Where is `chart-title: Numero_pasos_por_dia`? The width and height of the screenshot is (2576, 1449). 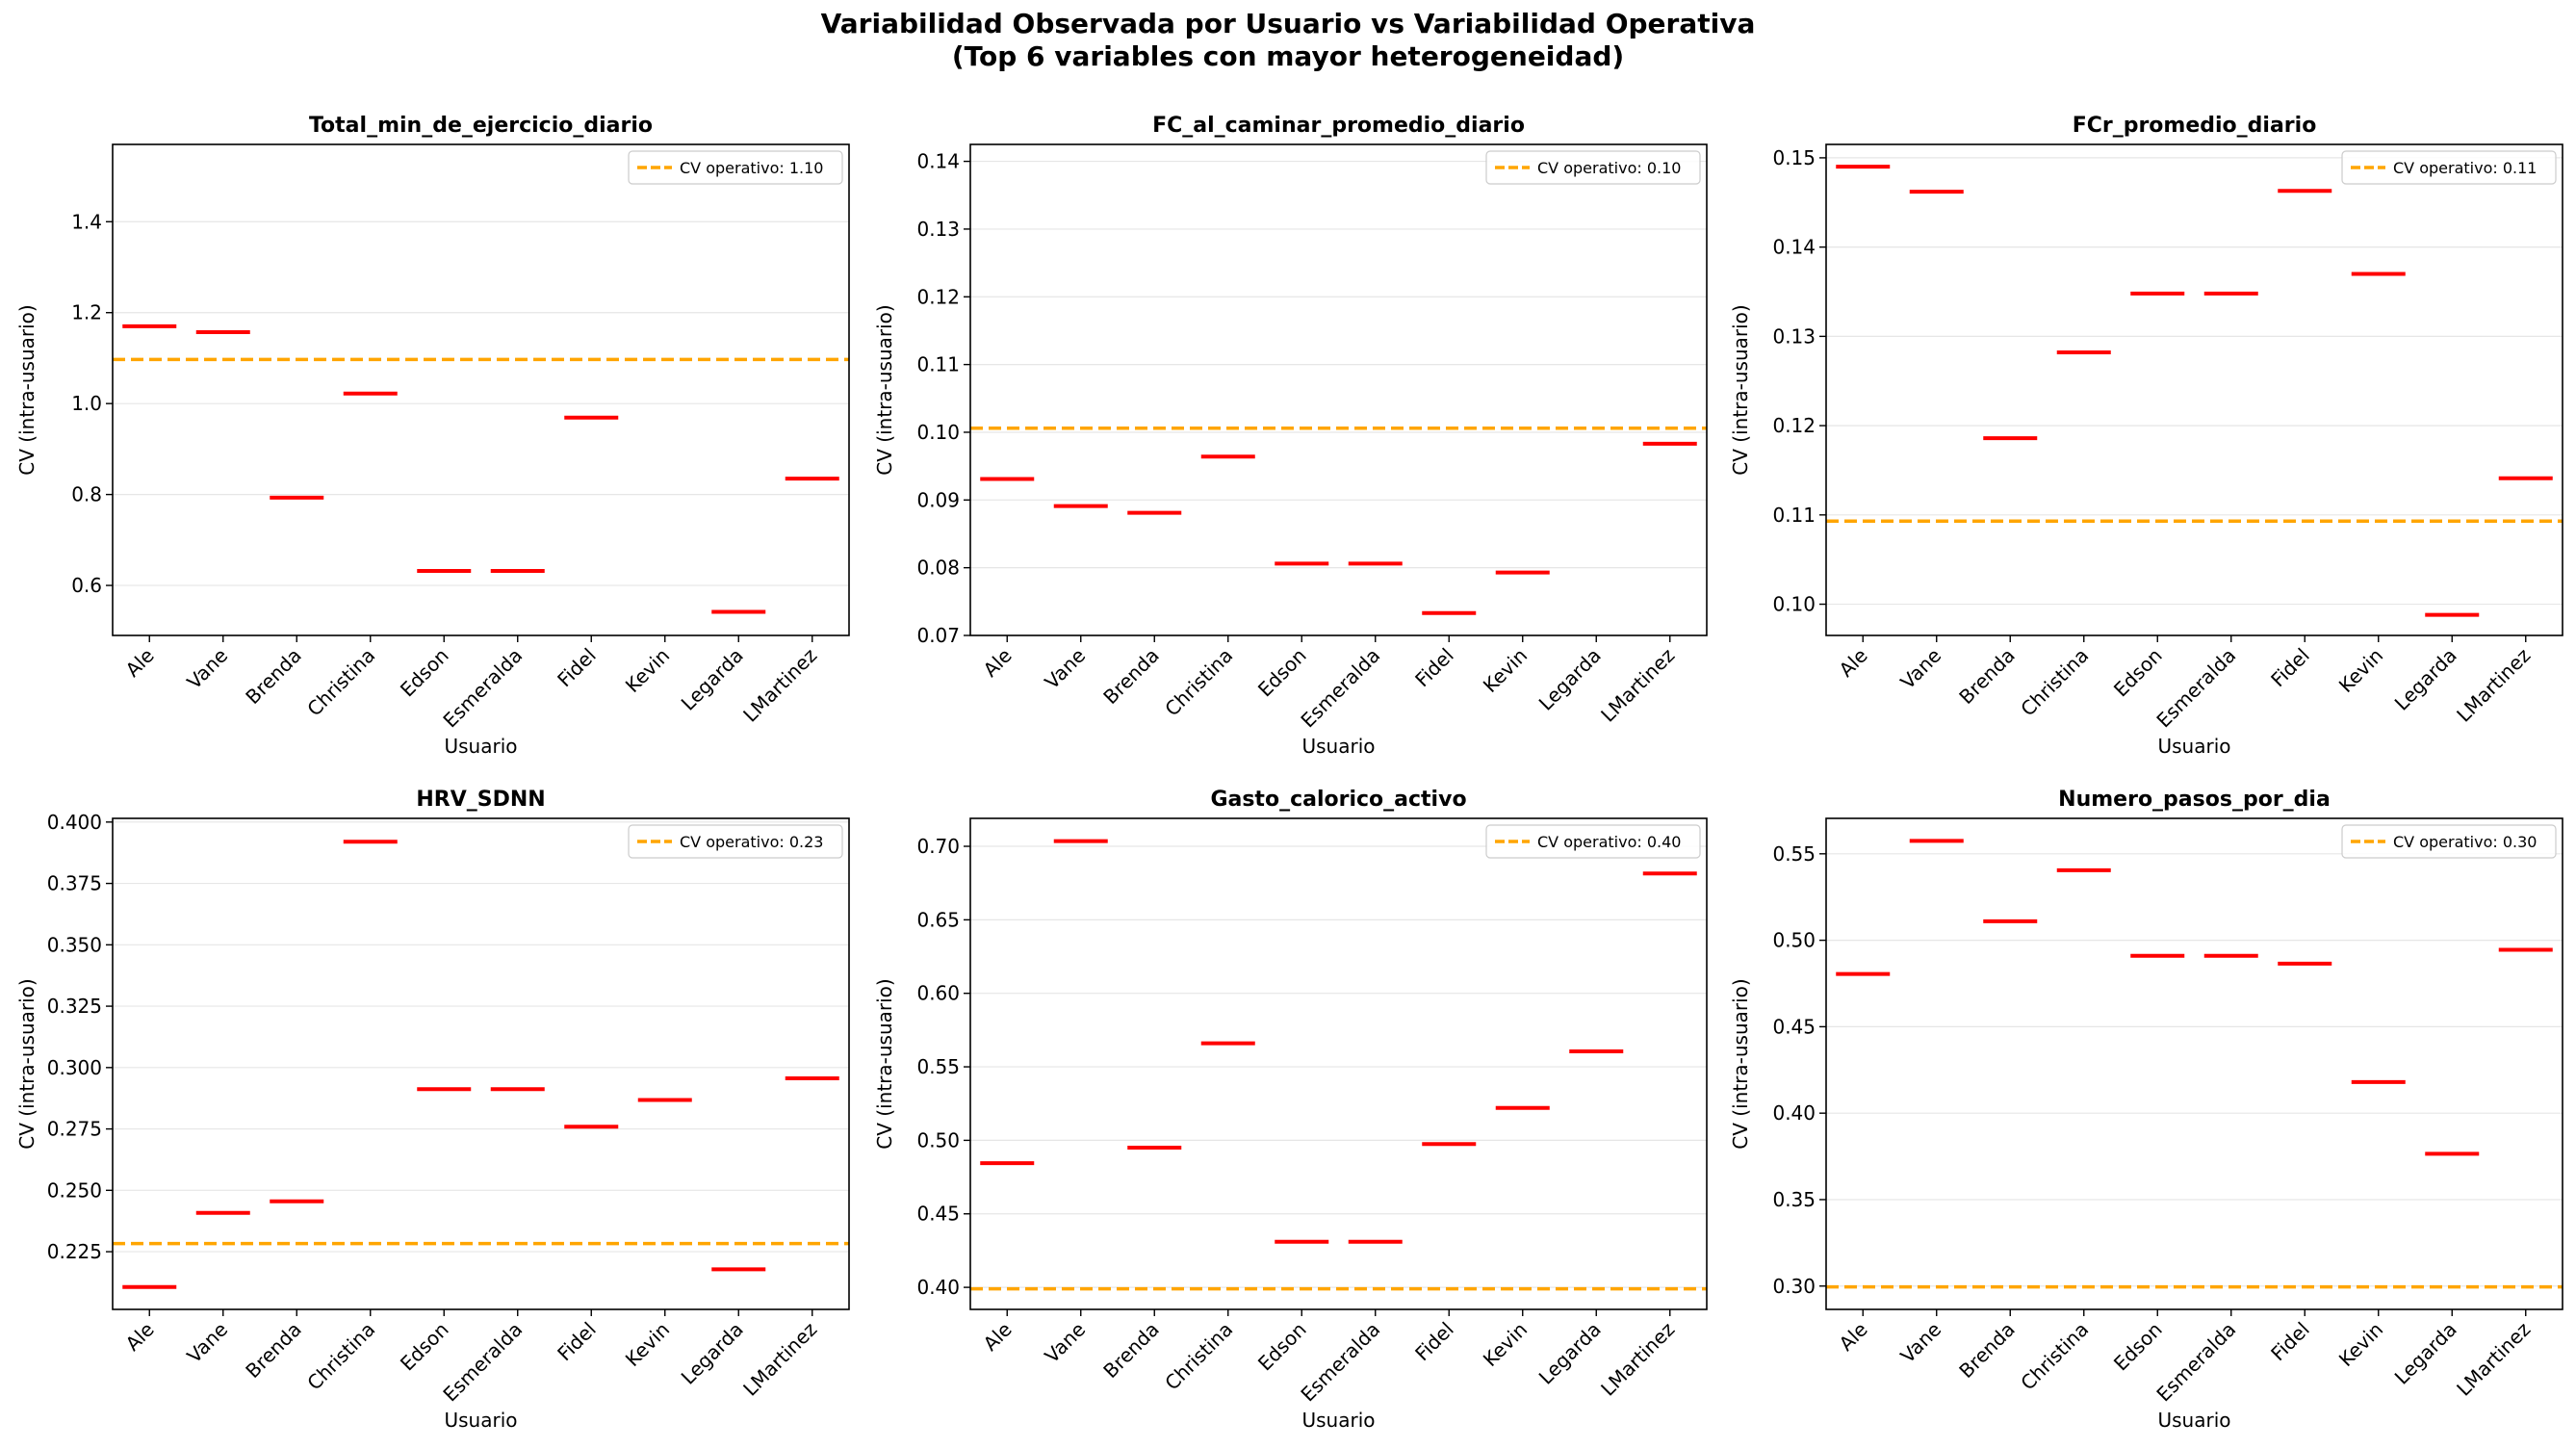
chart-title: Numero_pasos_por_dia is located at coordinates (2194, 800).